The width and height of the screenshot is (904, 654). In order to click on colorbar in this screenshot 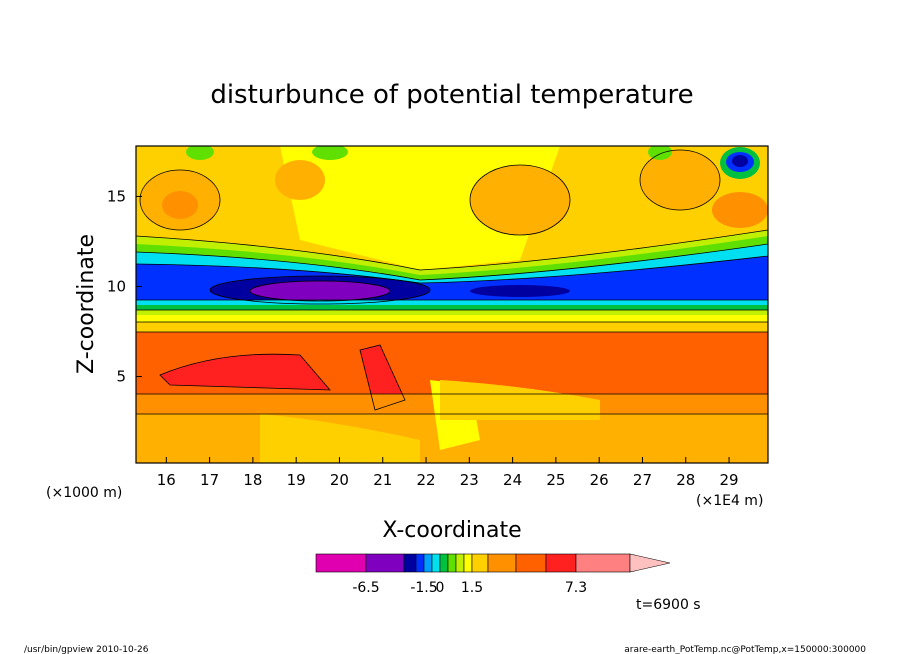, I will do `click(493, 563)`.